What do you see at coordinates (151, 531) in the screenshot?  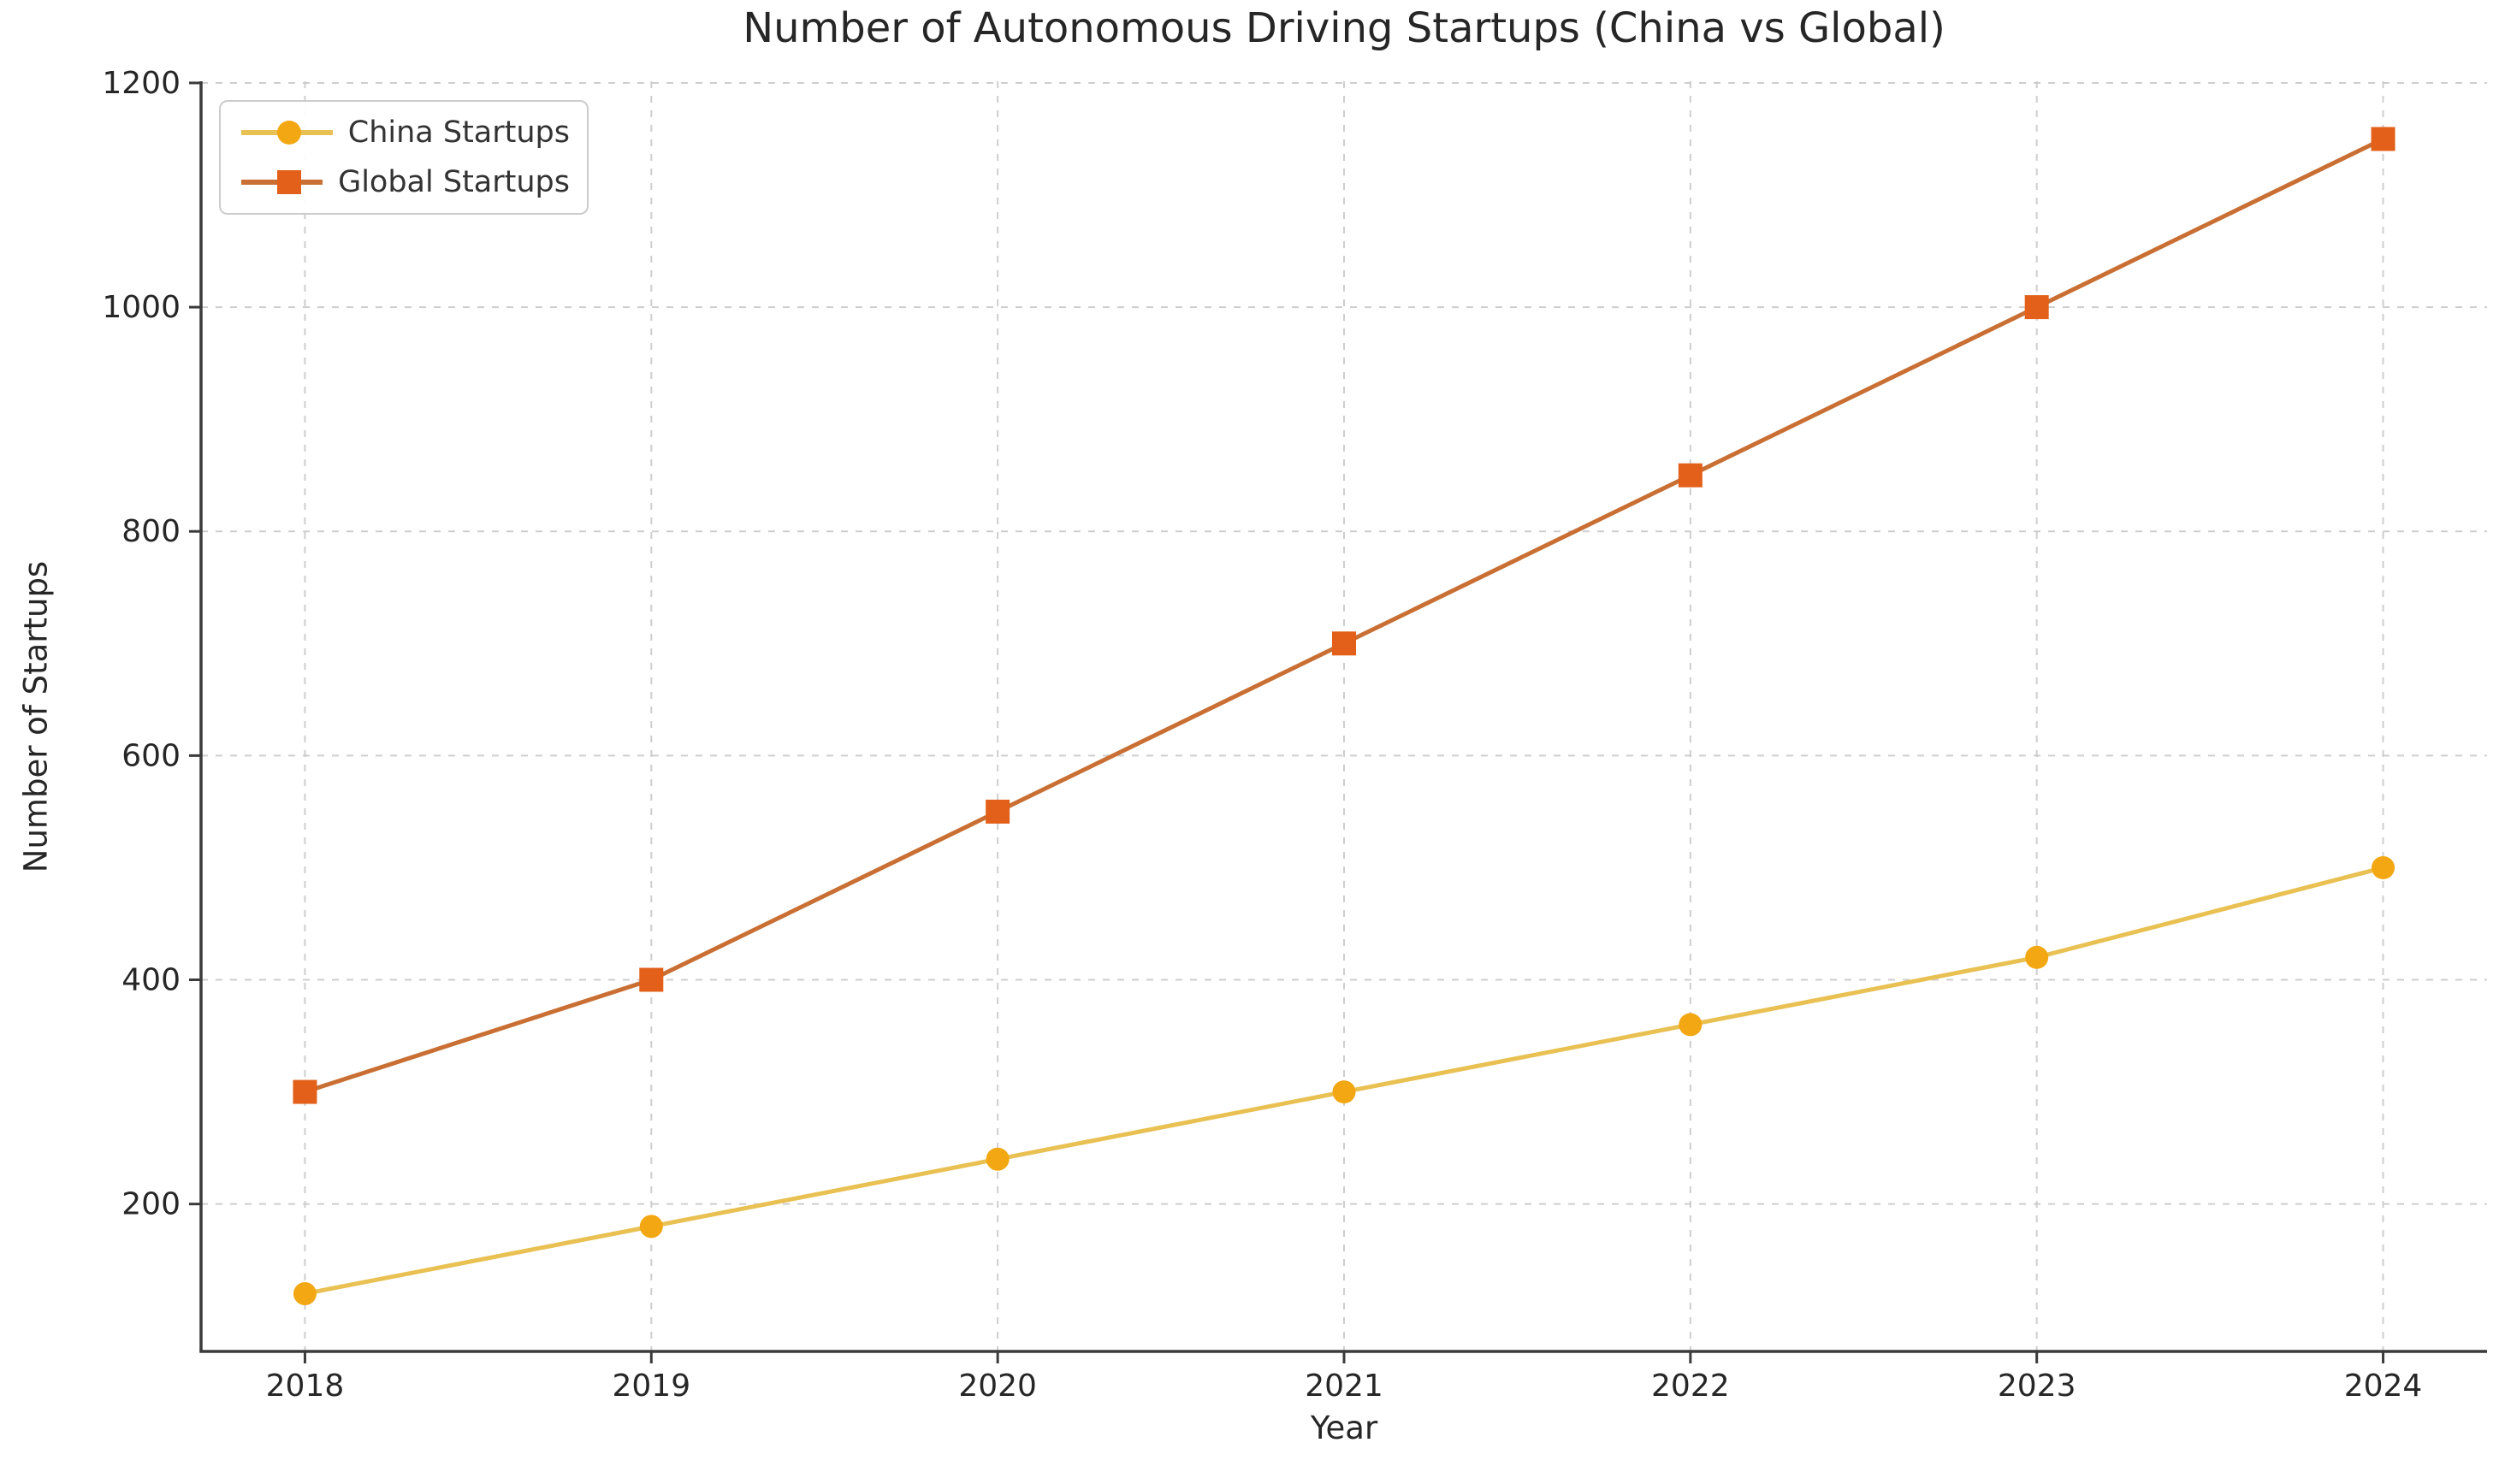 I see `y-tick-label: 800` at bounding box center [151, 531].